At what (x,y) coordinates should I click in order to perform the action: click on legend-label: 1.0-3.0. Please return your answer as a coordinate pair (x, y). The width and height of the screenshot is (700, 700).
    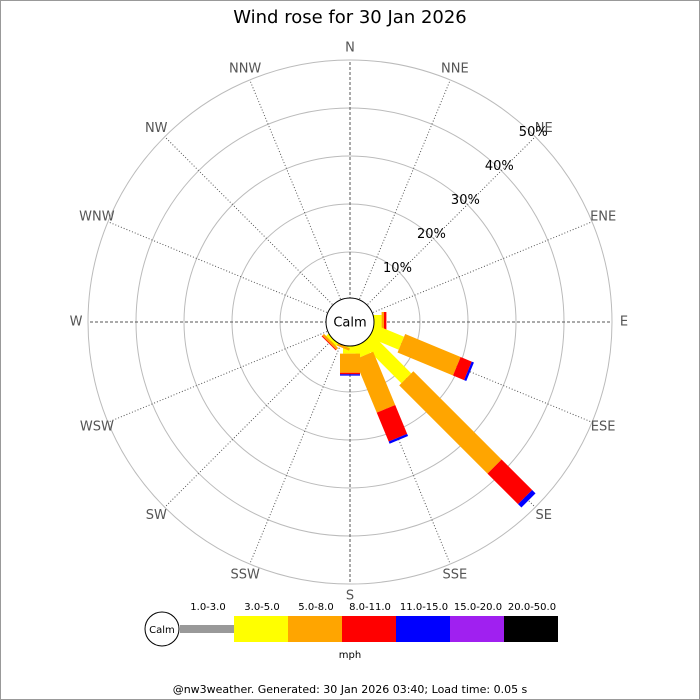
    Looking at the image, I should click on (207, 607).